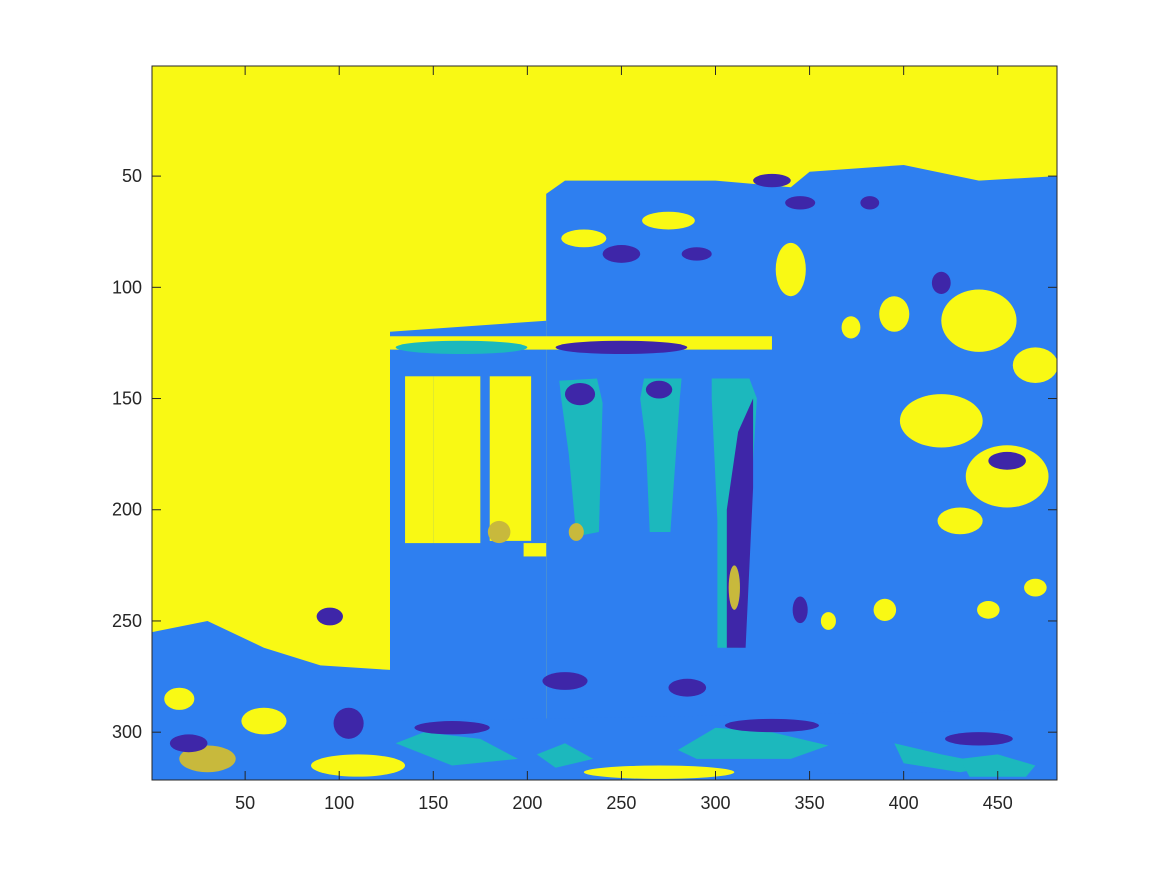 The width and height of the screenshot is (1167, 875). What do you see at coordinates (127, 621) in the screenshot?
I see `y-tick-label: 250` at bounding box center [127, 621].